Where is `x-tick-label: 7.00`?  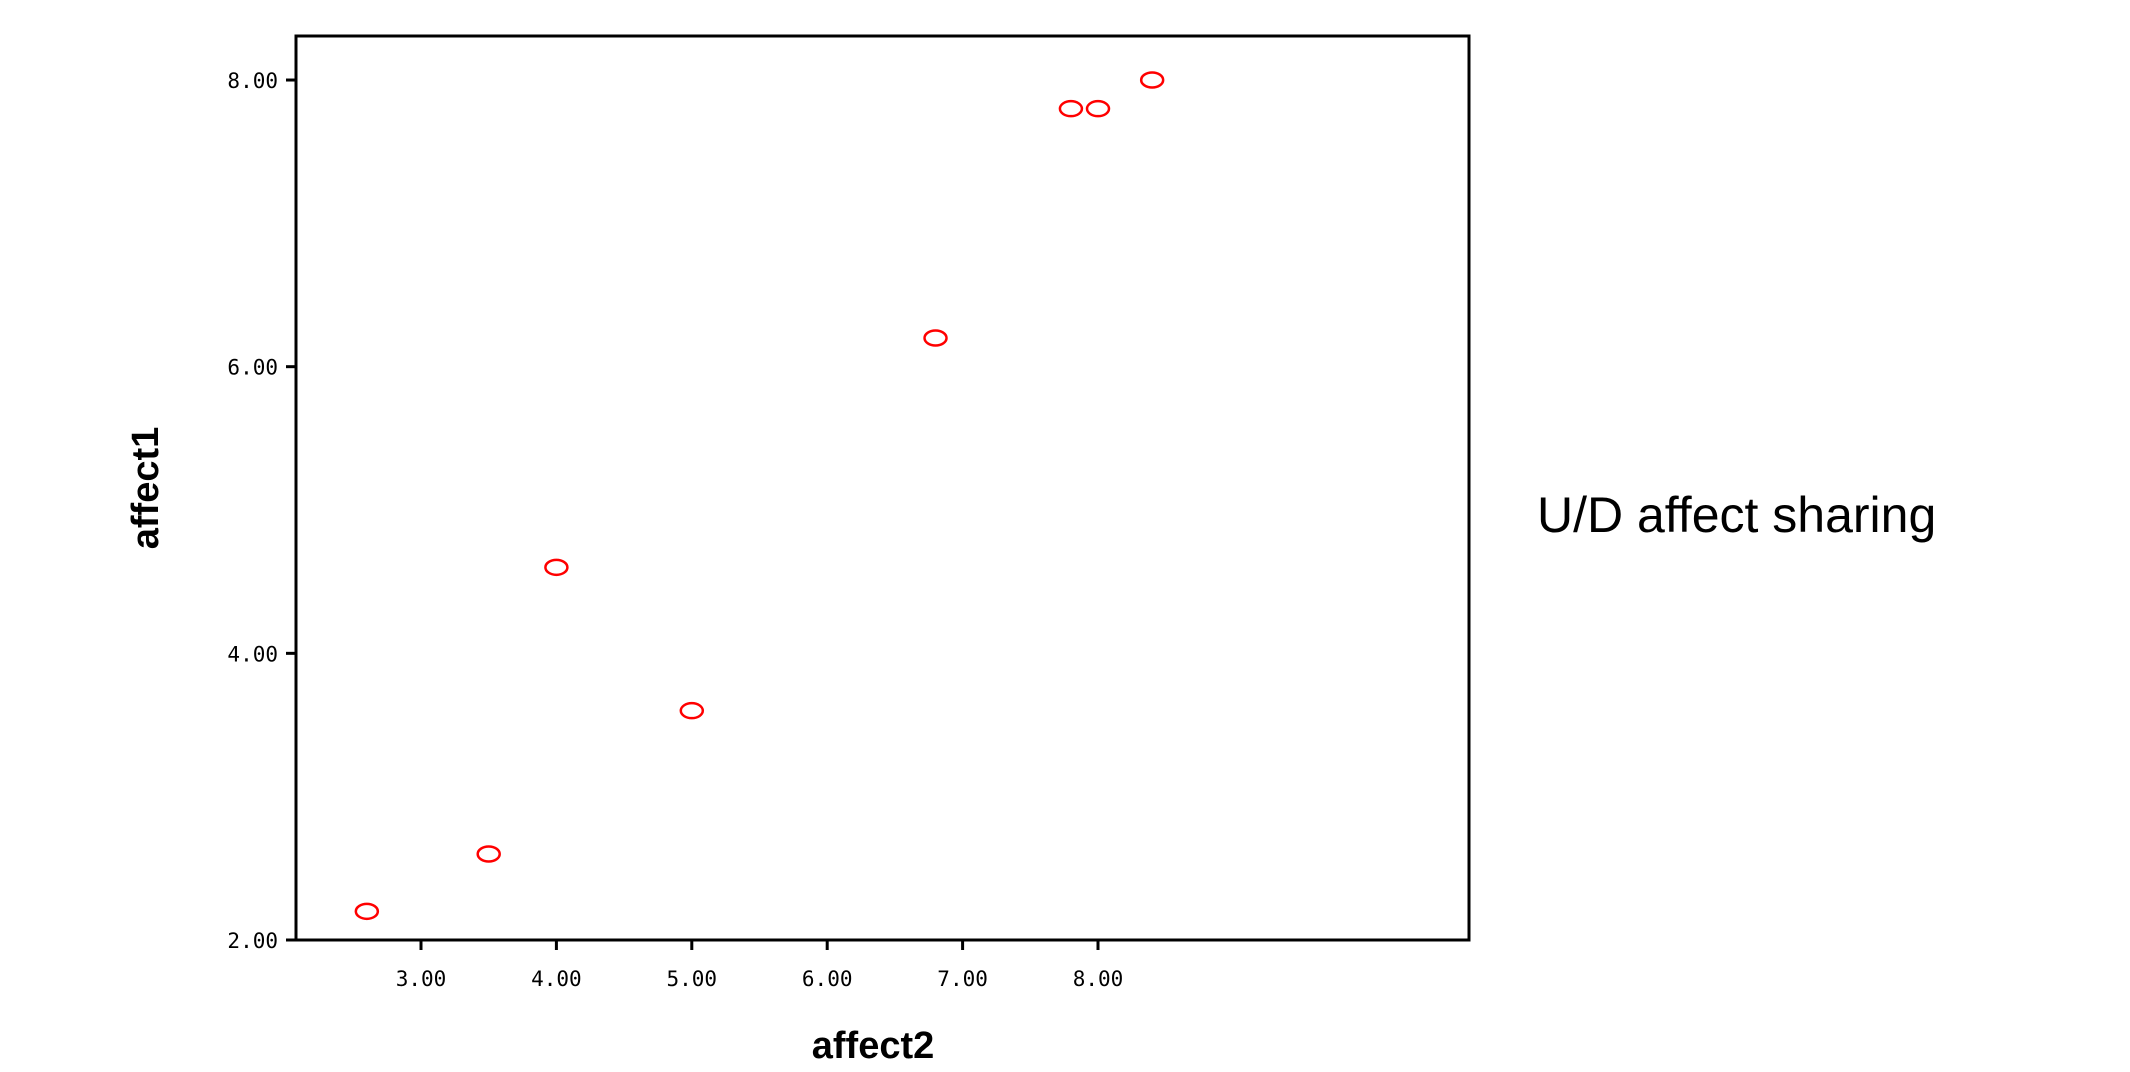 x-tick-label: 7.00 is located at coordinates (962, 979).